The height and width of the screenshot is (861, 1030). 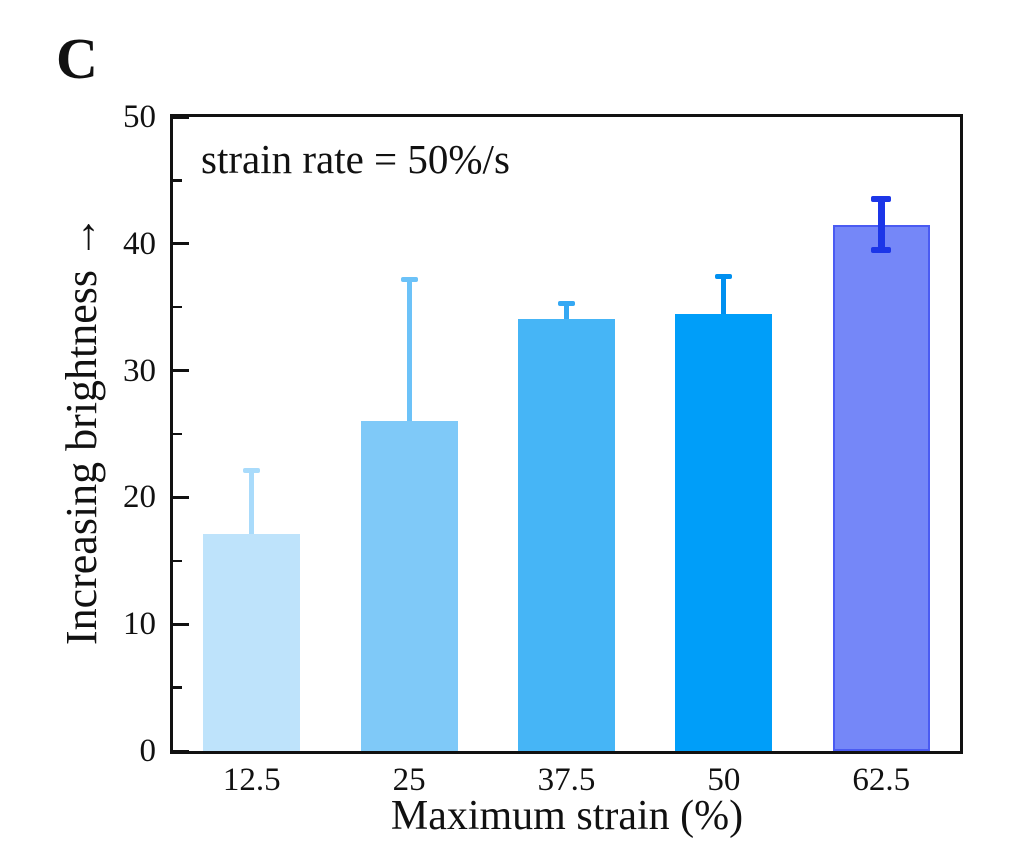 I want to click on y-tick-label: 0, so click(x=148, y=751).